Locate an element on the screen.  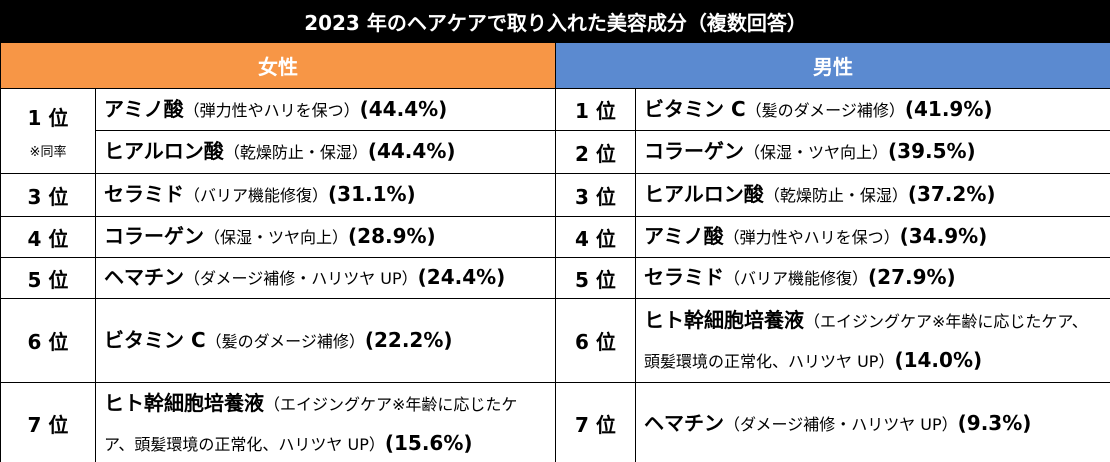
item-cell: ヘマチン（ダメージ補修・ハリツヤ UP）(24.4%) is located at coordinates (325, 278).